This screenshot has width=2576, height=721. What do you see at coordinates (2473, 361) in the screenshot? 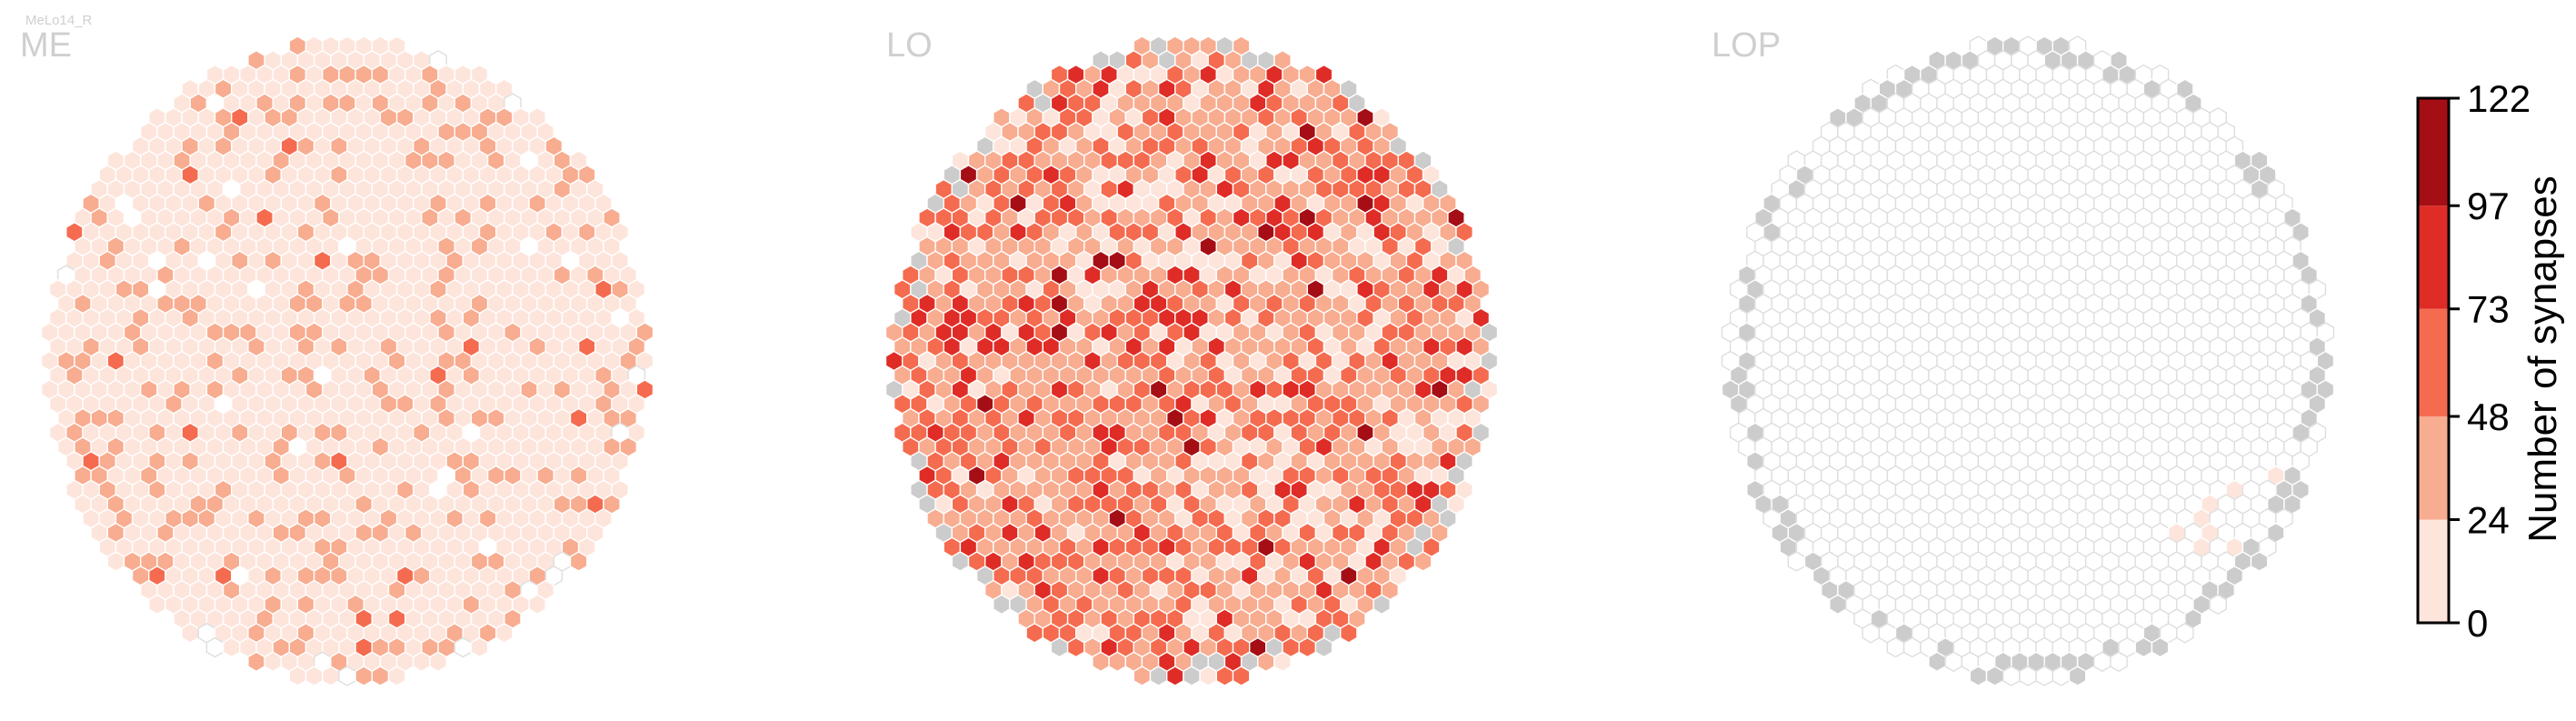
I see `colorbar: 0 24 48 73 97 122` at bounding box center [2473, 361].